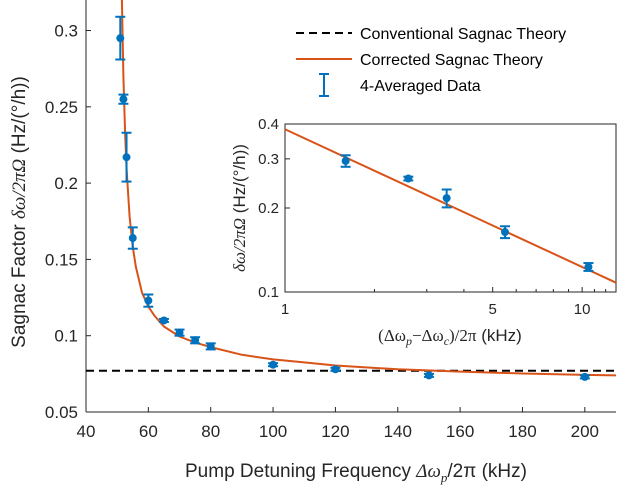 This screenshot has width=631, height=487. I want to click on main-y-tick-label: 0.05, so click(61, 412).